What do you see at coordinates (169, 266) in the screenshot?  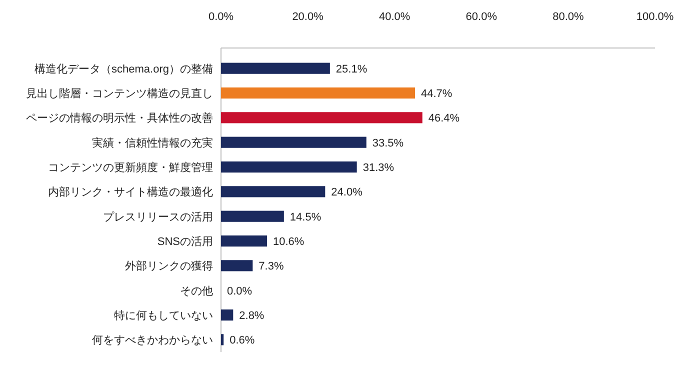 I see `y-tick-label: 外部リンクの獲得` at bounding box center [169, 266].